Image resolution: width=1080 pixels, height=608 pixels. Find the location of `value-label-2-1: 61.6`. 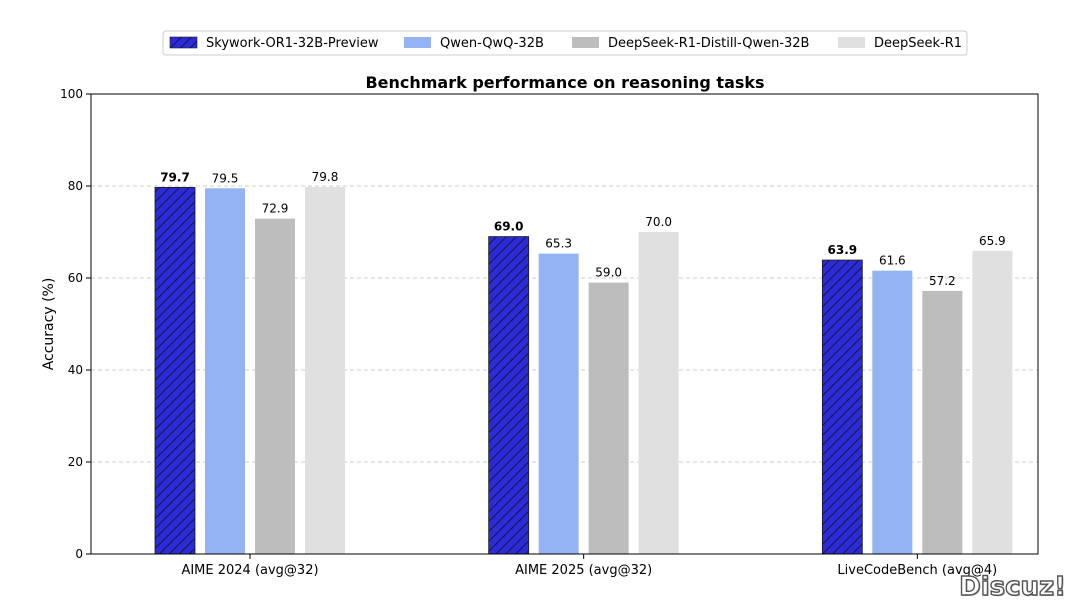

value-label-2-1: 61.6 is located at coordinates (892, 261).